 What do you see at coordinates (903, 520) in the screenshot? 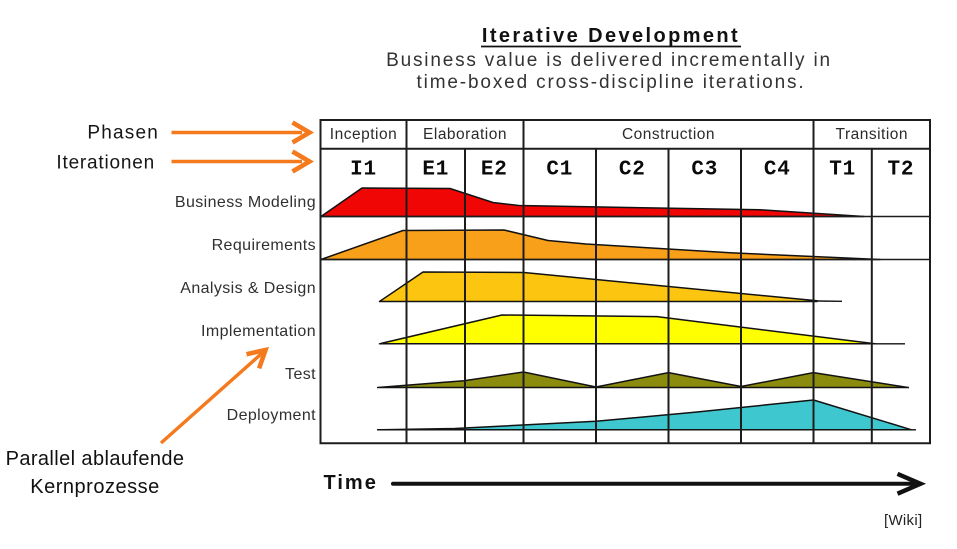
I see `svg-text: [Wiki]` at bounding box center [903, 520].